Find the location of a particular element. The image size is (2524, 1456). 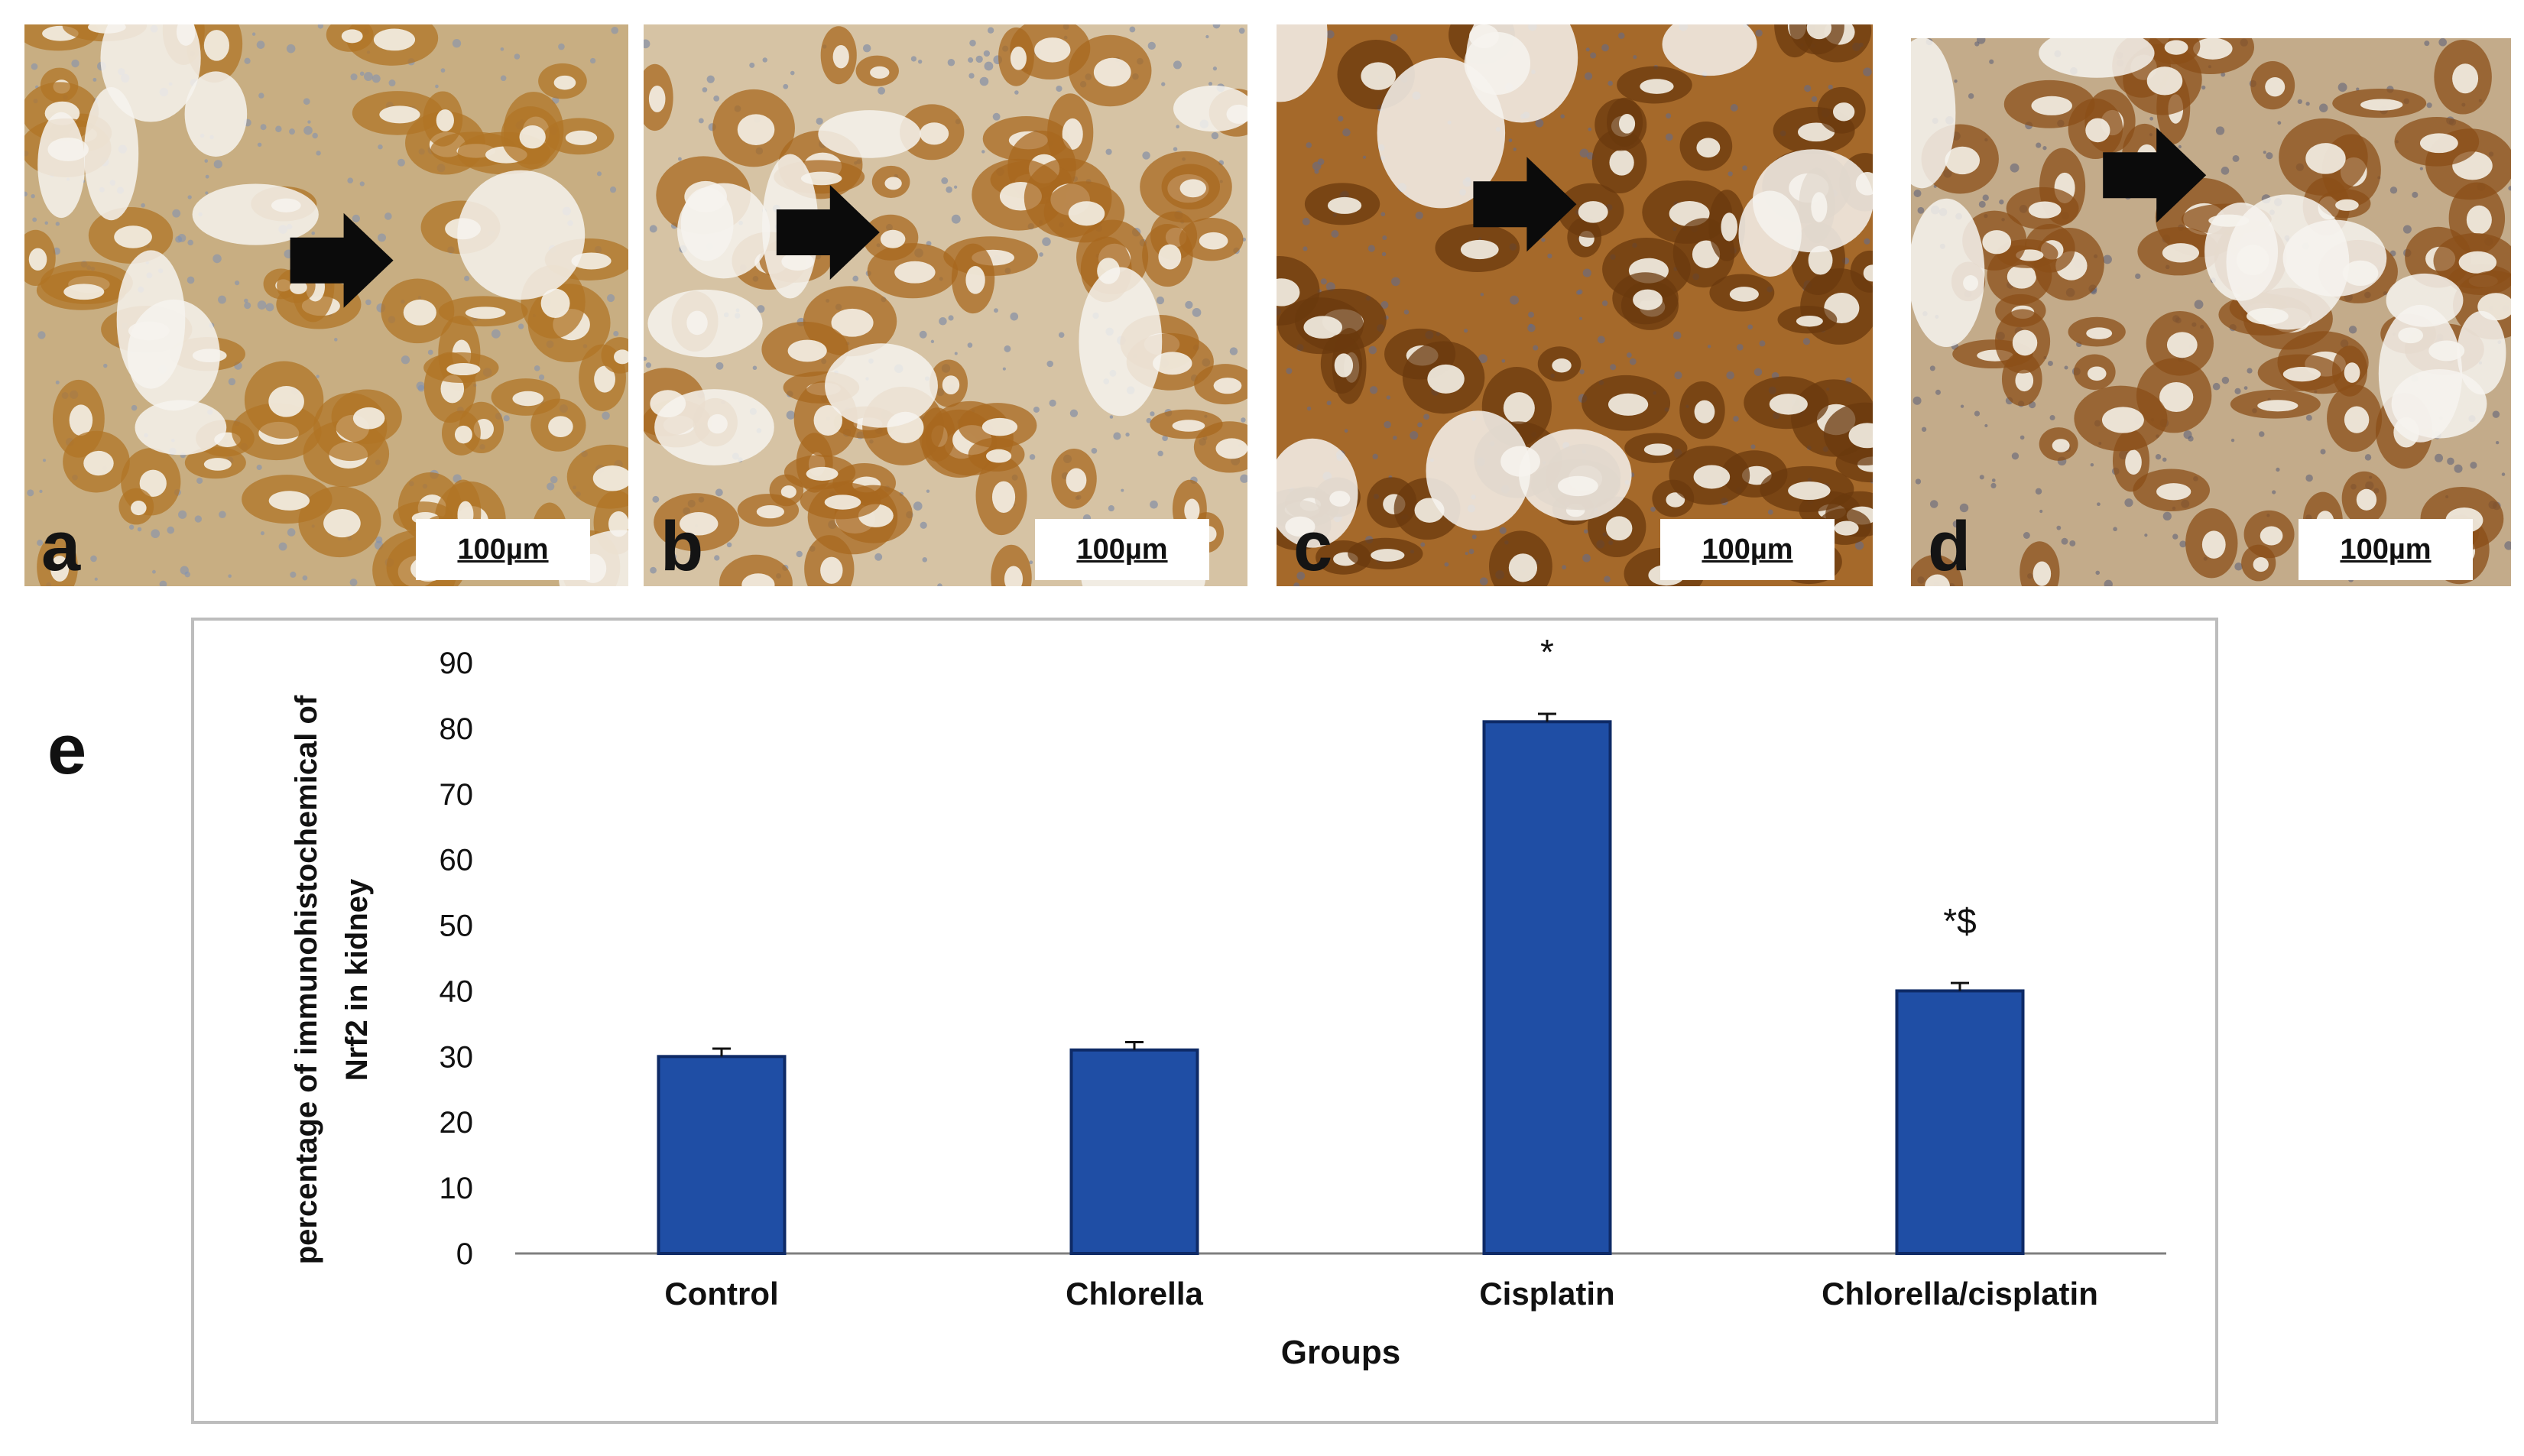

panel-letter: e is located at coordinates (67, 750).